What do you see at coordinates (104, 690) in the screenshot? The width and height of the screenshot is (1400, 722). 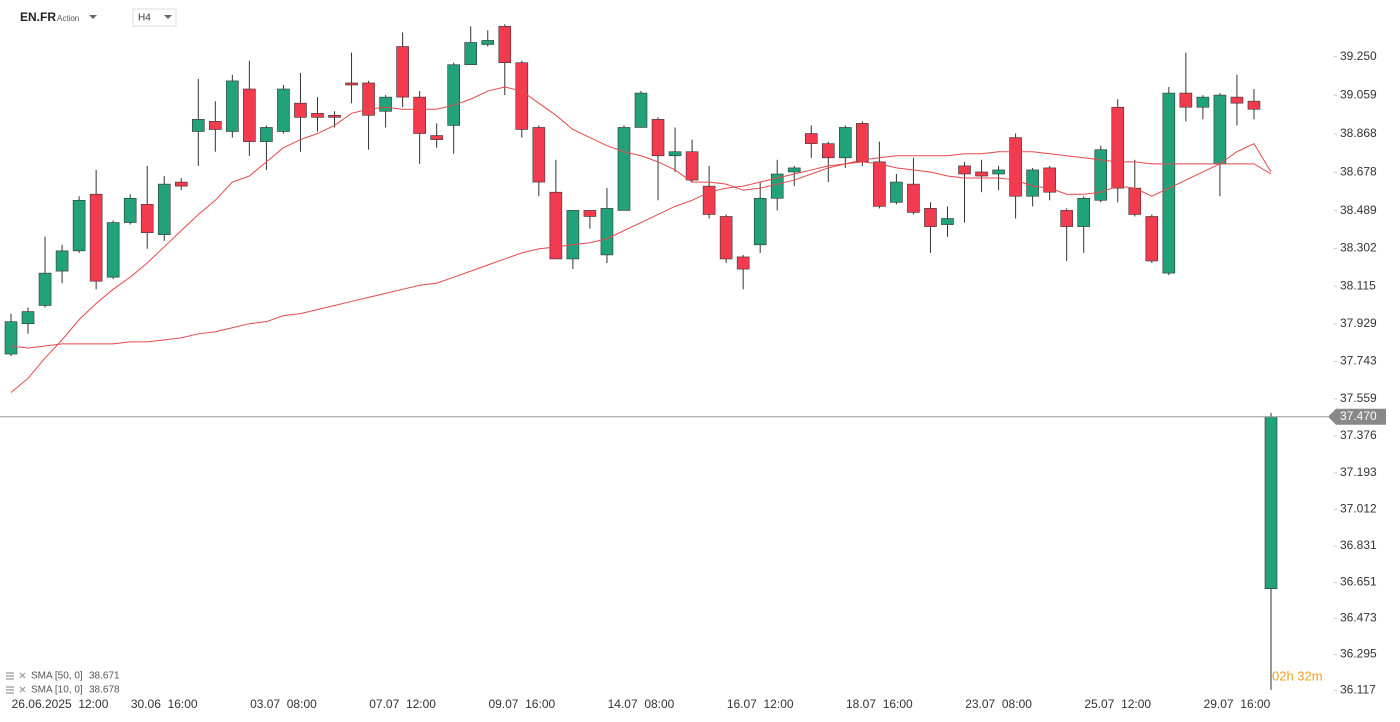 I see `legend-value: 38.678` at bounding box center [104, 690].